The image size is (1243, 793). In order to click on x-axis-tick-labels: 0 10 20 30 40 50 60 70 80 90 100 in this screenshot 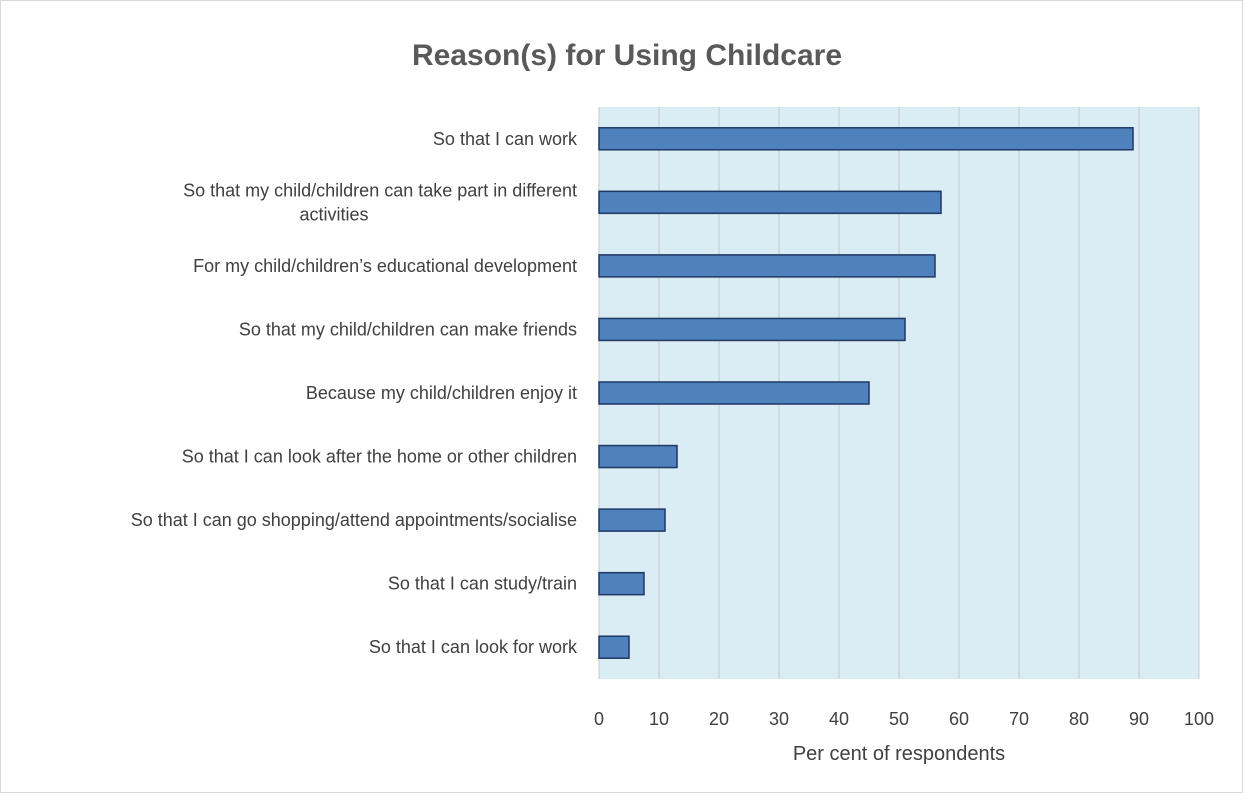, I will do `click(904, 719)`.